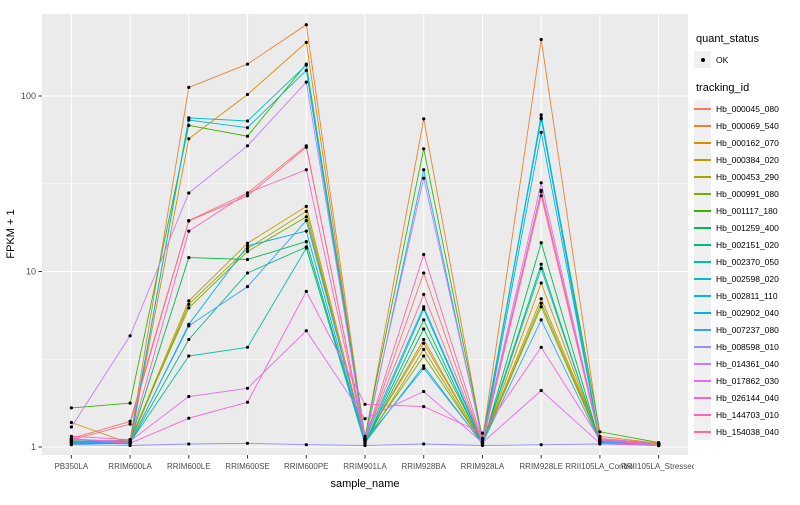  Describe the element at coordinates (746, 193) in the screenshot. I see `legend-item: Hb_000991_080` at that location.